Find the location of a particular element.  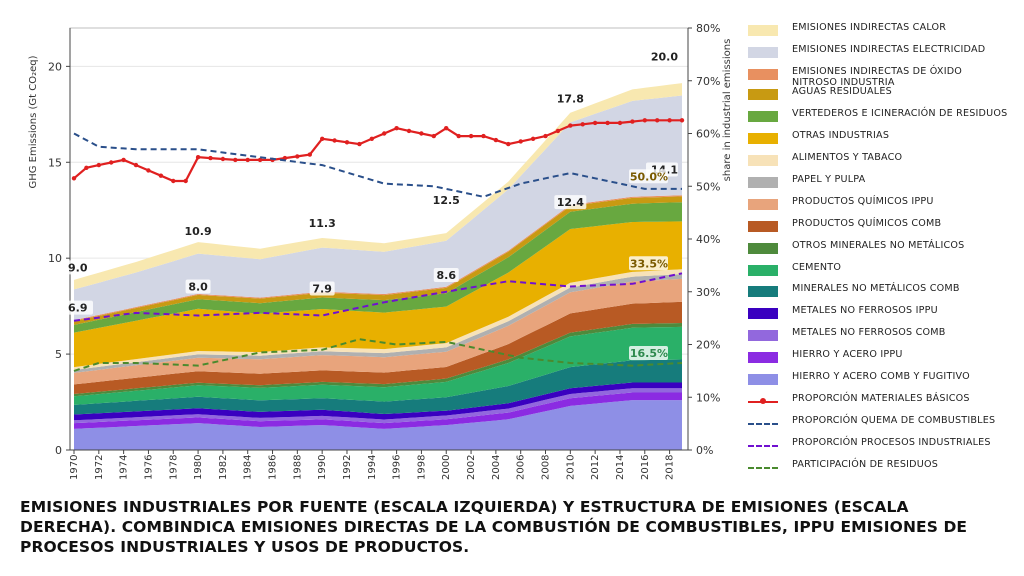

x-tick-label: 2012 is located at coordinates (595, 467).